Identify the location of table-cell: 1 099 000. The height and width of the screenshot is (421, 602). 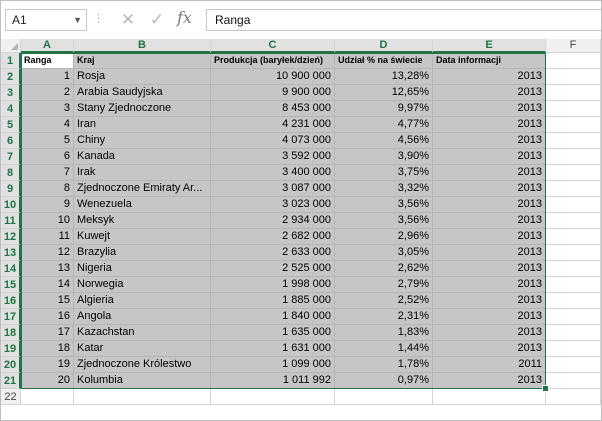
(273, 365).